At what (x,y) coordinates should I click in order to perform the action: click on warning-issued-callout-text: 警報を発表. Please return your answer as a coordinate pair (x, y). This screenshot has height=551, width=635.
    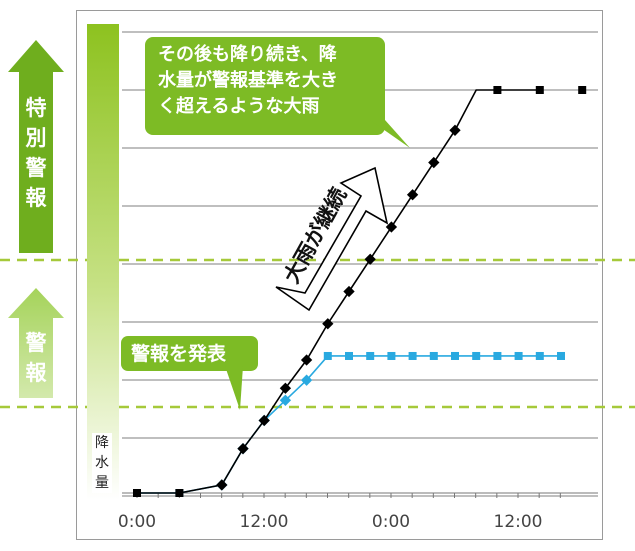
    Looking at the image, I should click on (179, 354).